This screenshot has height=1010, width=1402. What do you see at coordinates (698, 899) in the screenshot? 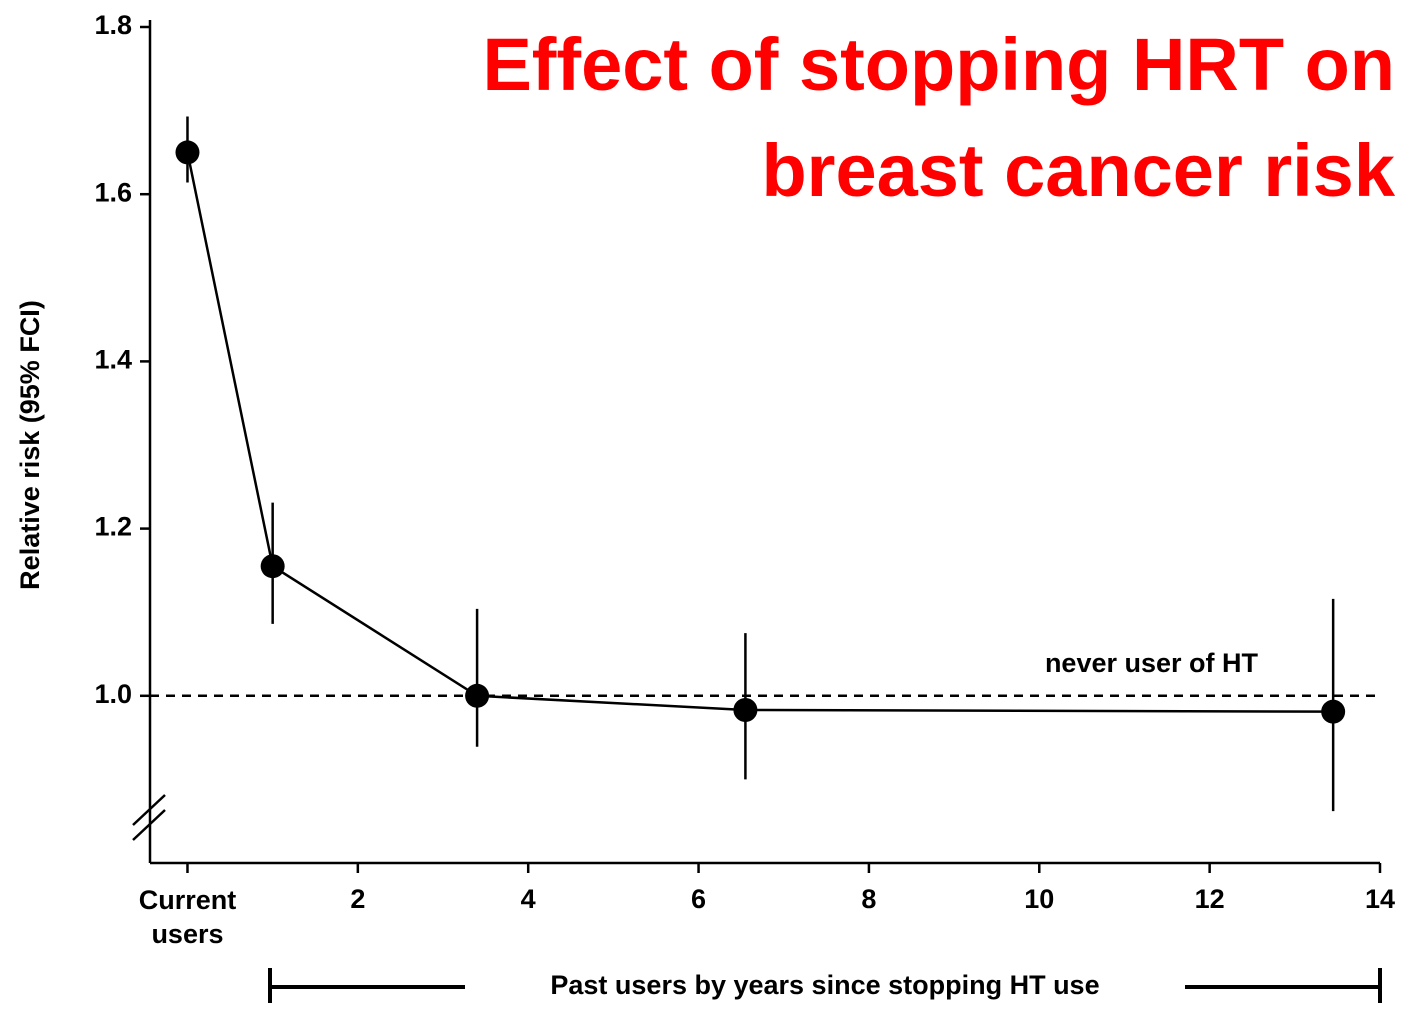
I see `x-tick-label: 6` at bounding box center [698, 899].